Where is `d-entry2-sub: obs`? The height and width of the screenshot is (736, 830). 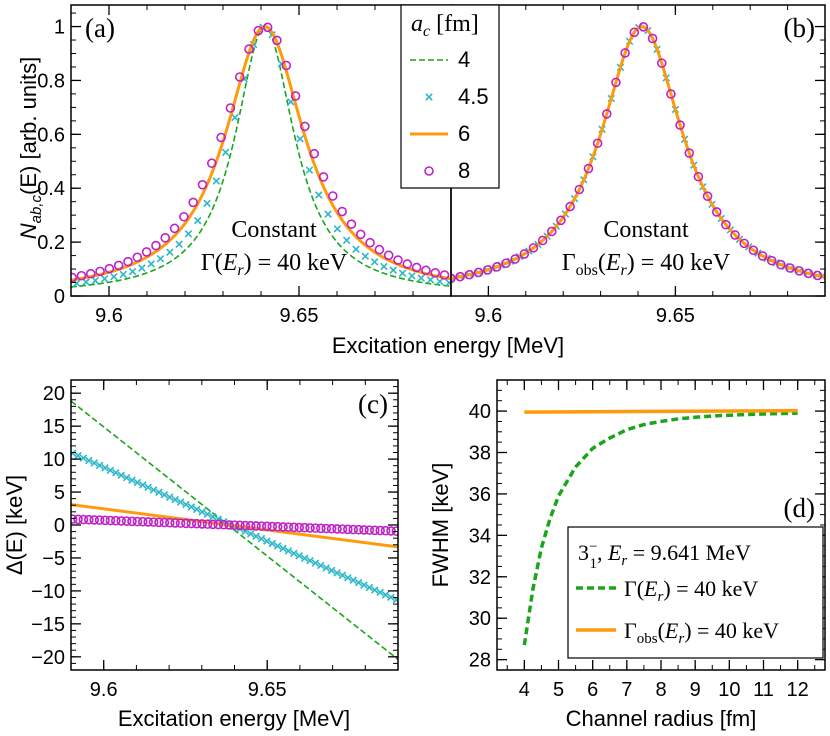 d-entry2-sub: obs is located at coordinates (647, 639).